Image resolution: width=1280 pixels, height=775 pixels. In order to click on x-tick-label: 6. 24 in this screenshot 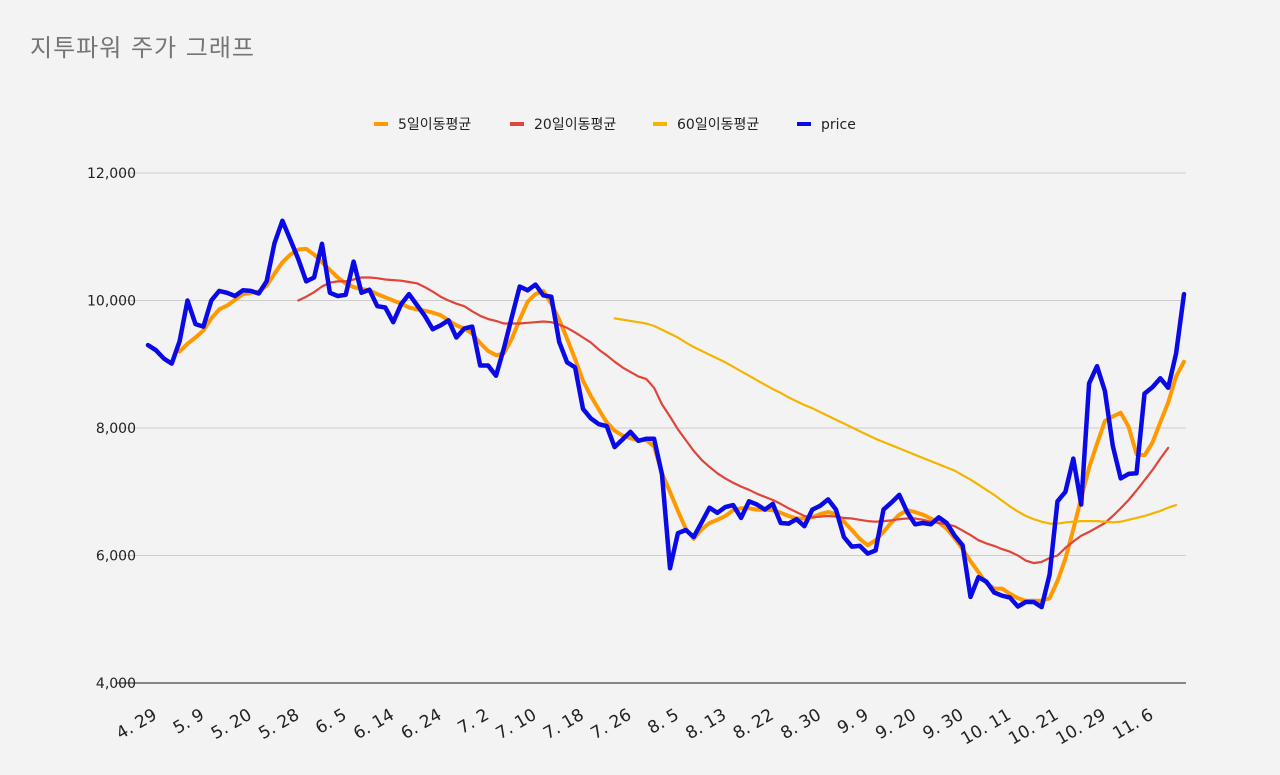, I will do `click(421, 724)`.